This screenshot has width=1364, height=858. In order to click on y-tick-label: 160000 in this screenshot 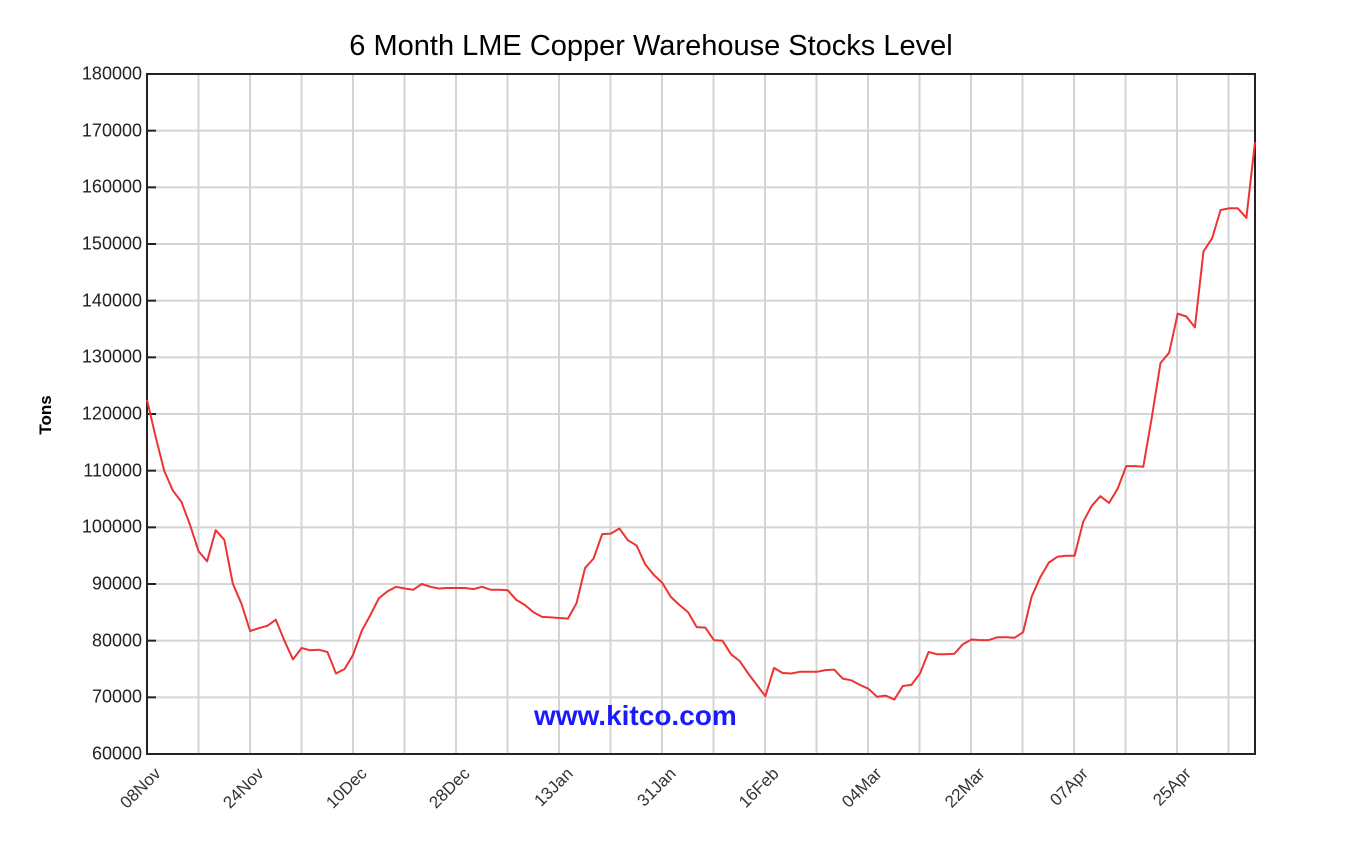, I will do `click(111, 186)`.